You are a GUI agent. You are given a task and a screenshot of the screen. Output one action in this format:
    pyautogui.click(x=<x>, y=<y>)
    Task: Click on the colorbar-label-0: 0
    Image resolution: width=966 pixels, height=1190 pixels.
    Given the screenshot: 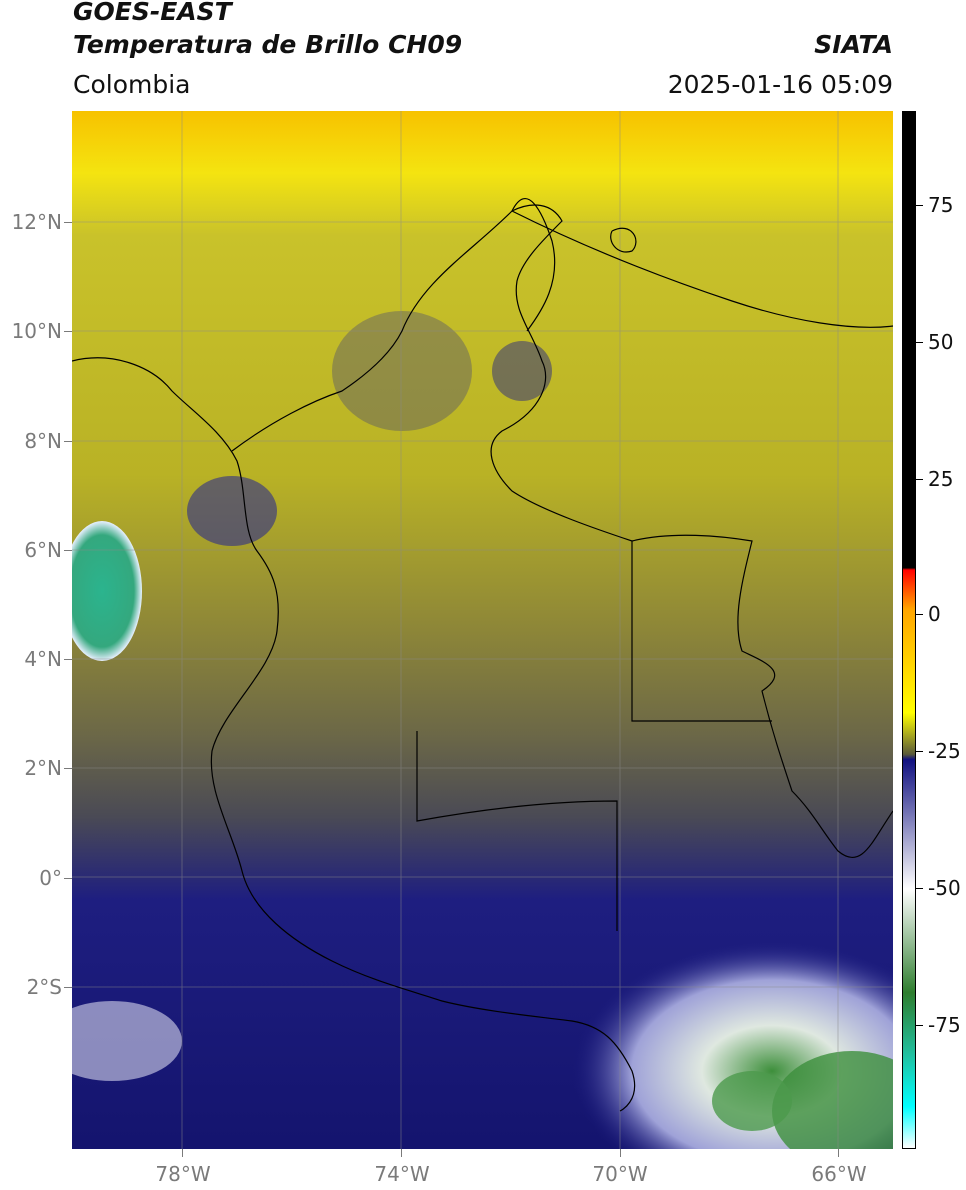 What is the action you would take?
    pyautogui.click(x=934, y=614)
    